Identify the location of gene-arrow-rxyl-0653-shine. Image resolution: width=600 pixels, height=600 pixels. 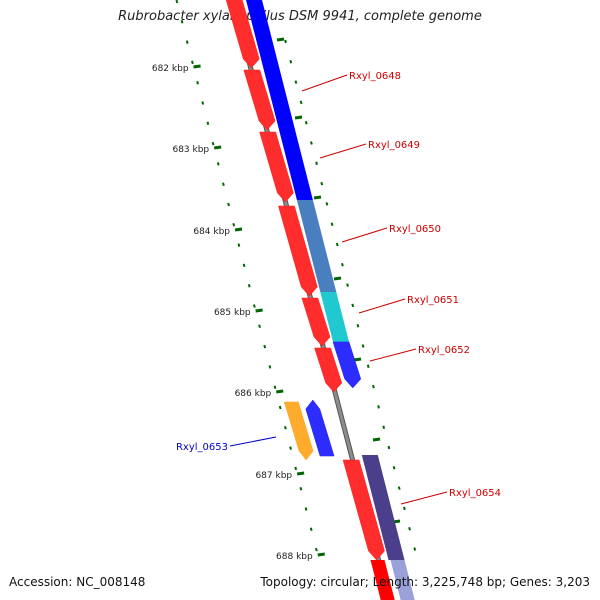
(320, 428).